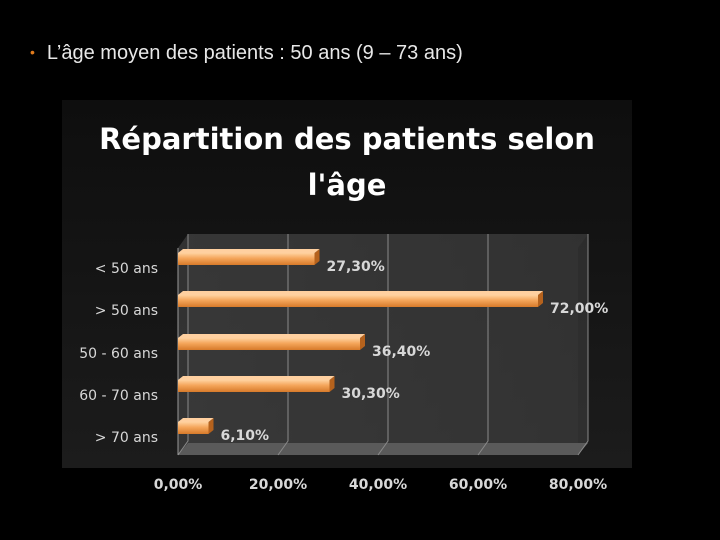 The height and width of the screenshot is (540, 720). Describe the element at coordinates (178, 485) in the screenshot. I see `x-tick-label: 0,00%` at that location.